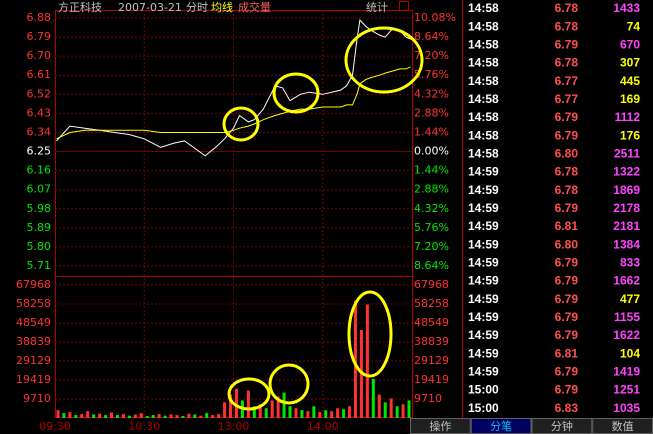  I want to click on tab-label: 操作, so click(440, 426).